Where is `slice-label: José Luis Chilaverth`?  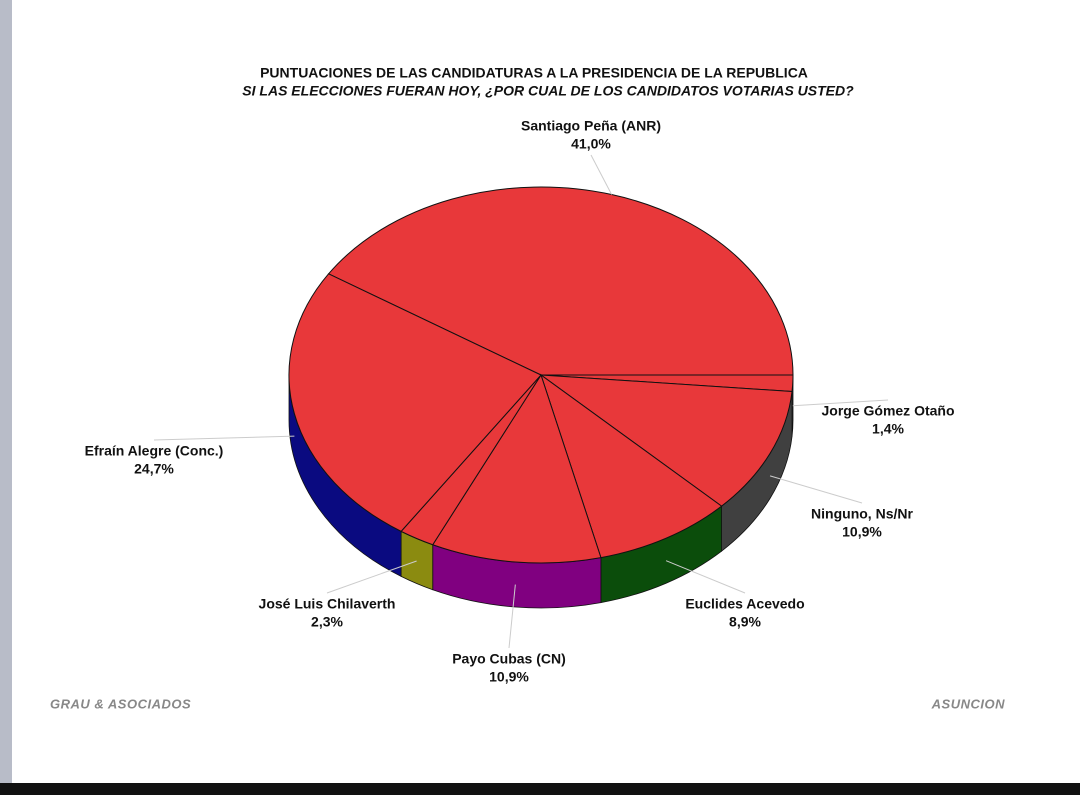
slice-label: José Luis Chilaverth is located at coordinates (327, 604).